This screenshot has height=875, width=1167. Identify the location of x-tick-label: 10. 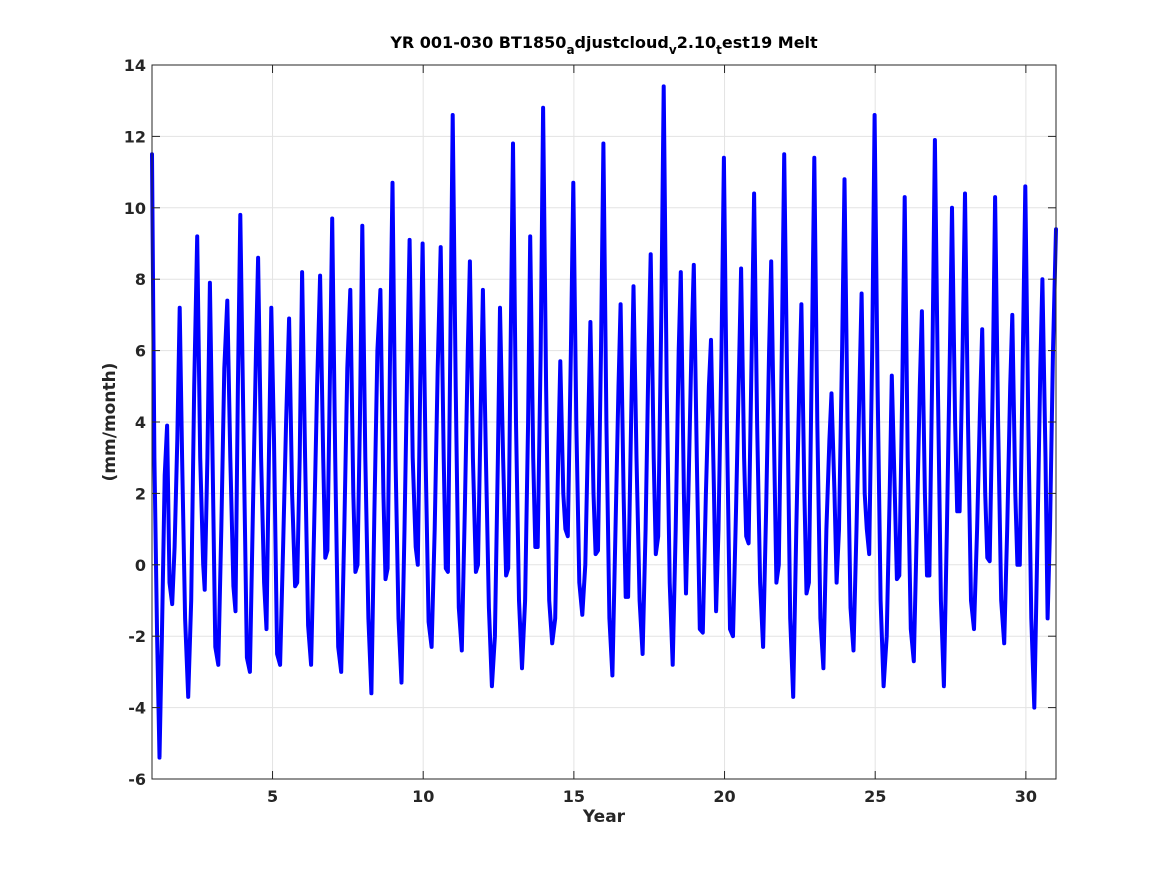
(423, 796).